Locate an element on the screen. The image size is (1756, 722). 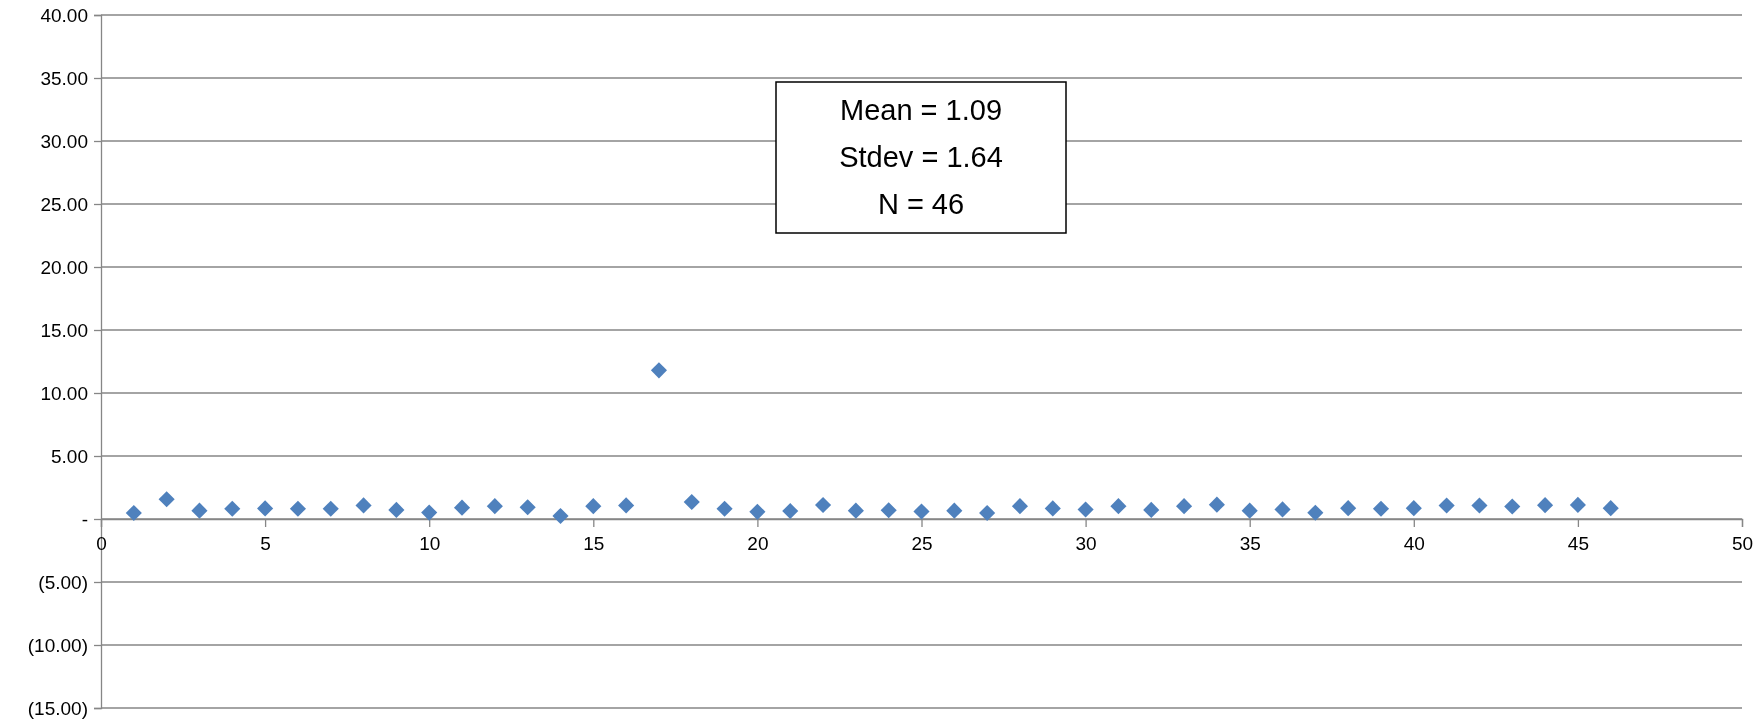
annotation: Stdev = 1.64 is located at coordinates (921, 157).